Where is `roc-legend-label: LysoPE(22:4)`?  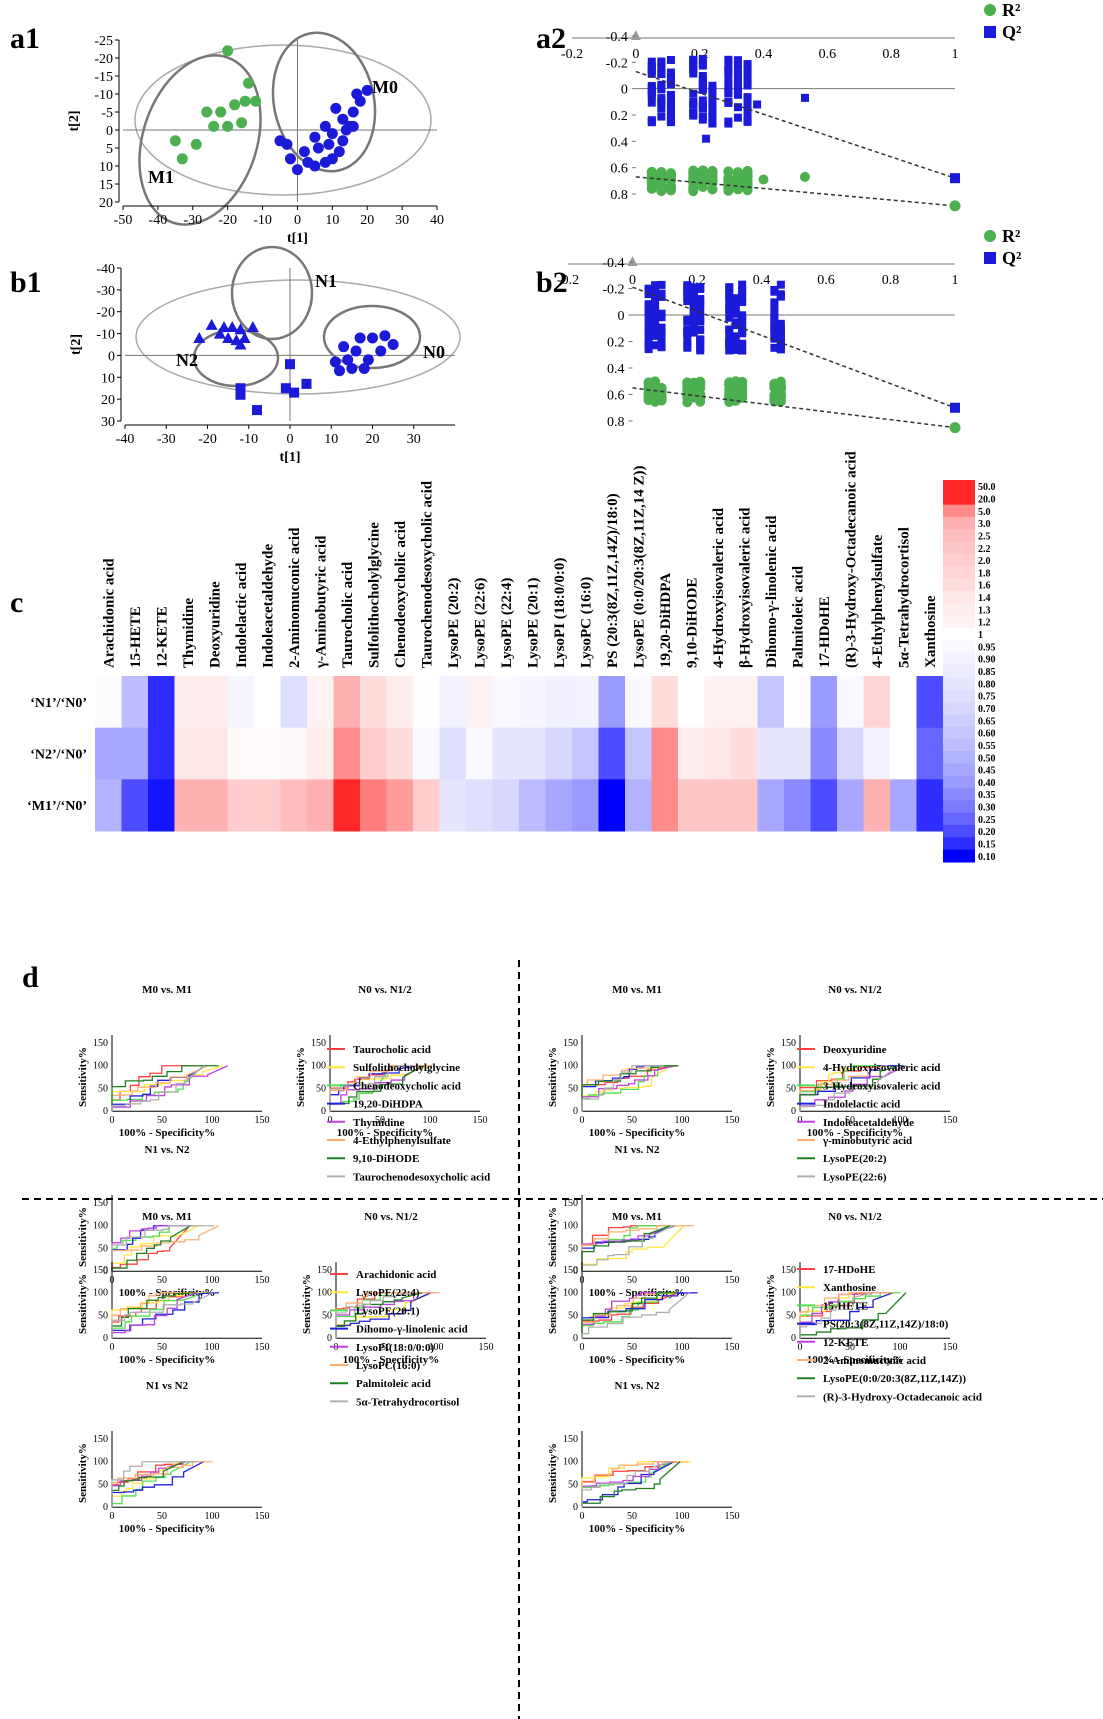 roc-legend-label: LysoPE(22:4) is located at coordinates (388, 1293).